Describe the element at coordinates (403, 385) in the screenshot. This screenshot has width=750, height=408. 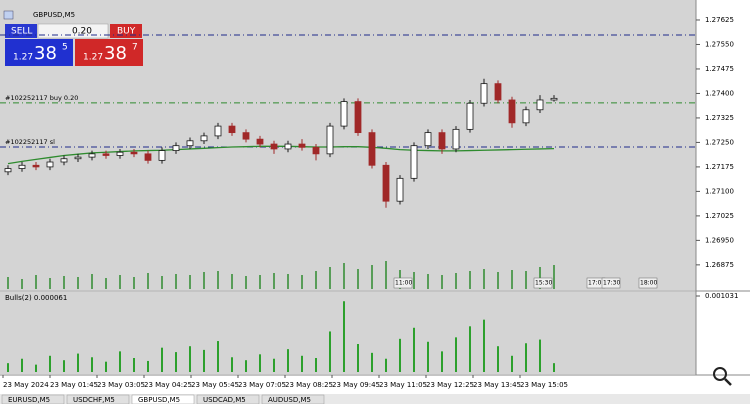
I see `x-tick-label: 23 May 11:05` at that location.